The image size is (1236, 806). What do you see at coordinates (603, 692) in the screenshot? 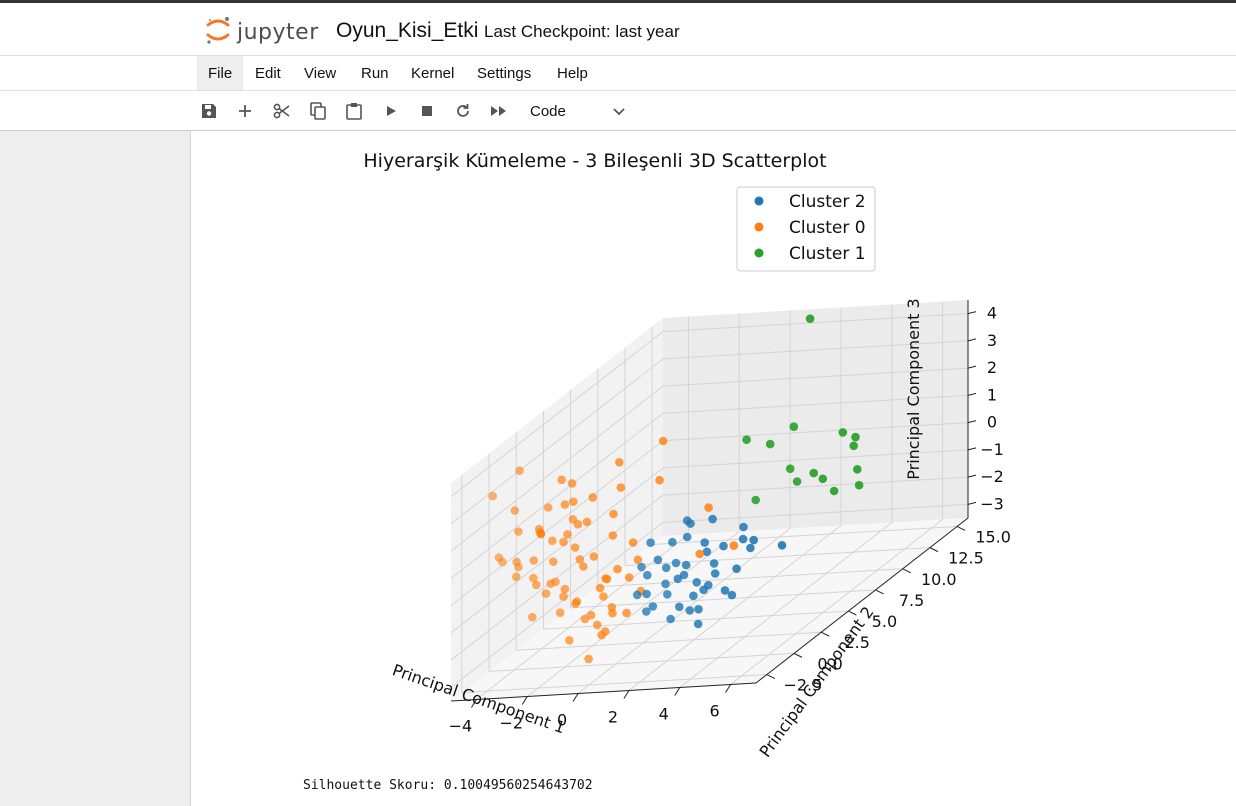
I see `x-axis-line` at bounding box center [603, 692].